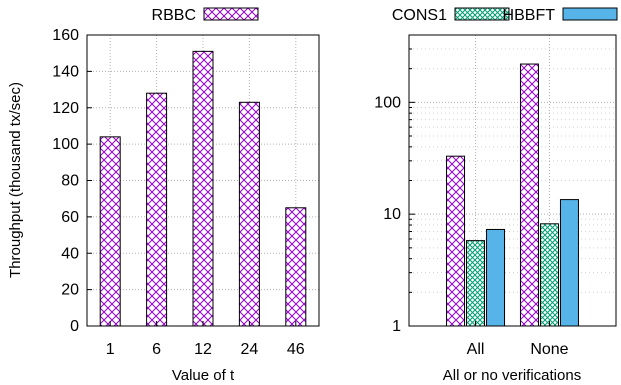 This screenshot has height=385, width=621. What do you see at coordinates (231, 14) in the screenshot?
I see `legend-swatch-rbbc` at bounding box center [231, 14].